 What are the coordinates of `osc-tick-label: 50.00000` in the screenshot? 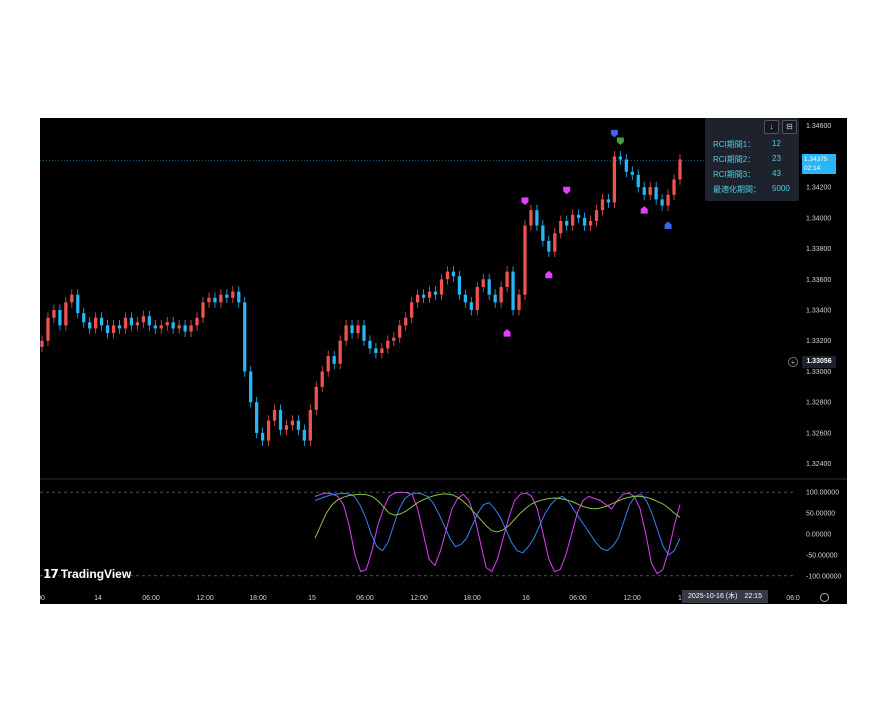 It's located at (820, 514).